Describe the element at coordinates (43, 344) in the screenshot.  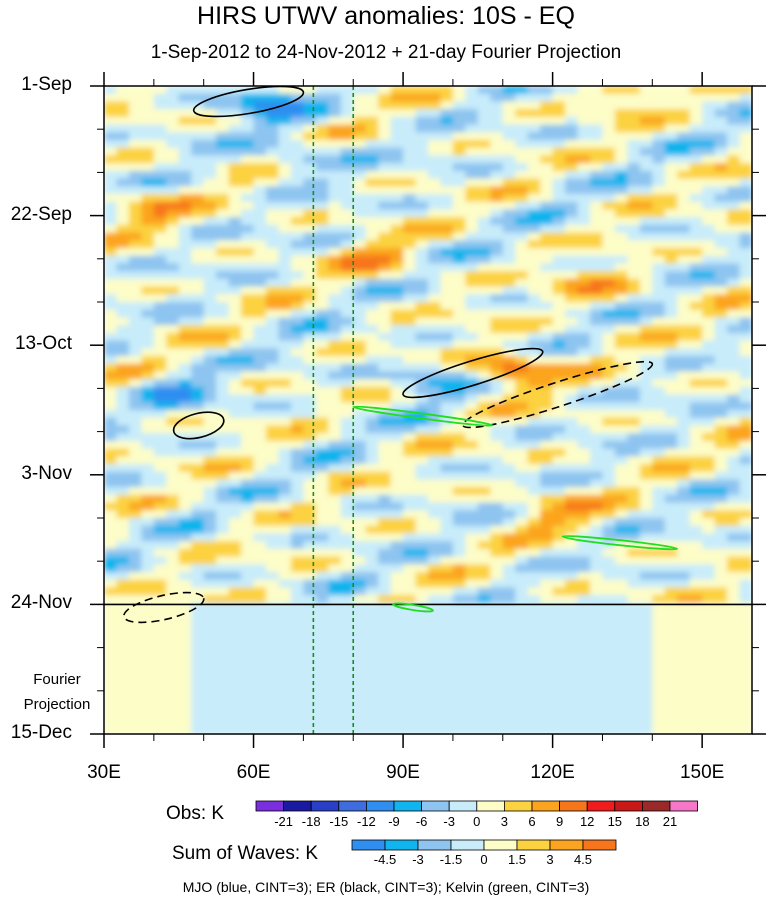
I see `y-tick-label: 13-Oct` at that location.